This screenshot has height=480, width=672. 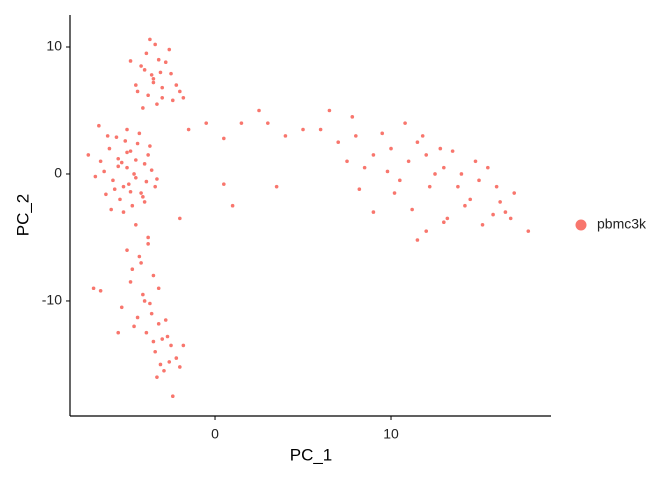 What do you see at coordinates (391, 434) in the screenshot?
I see `x-tick-label: 10` at bounding box center [391, 434].